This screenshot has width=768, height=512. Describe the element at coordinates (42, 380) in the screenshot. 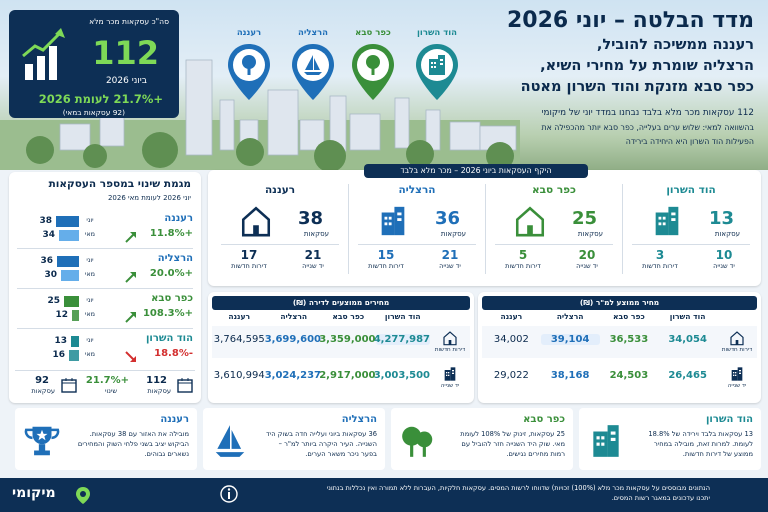

I see `total-may-value: 92` at that location.